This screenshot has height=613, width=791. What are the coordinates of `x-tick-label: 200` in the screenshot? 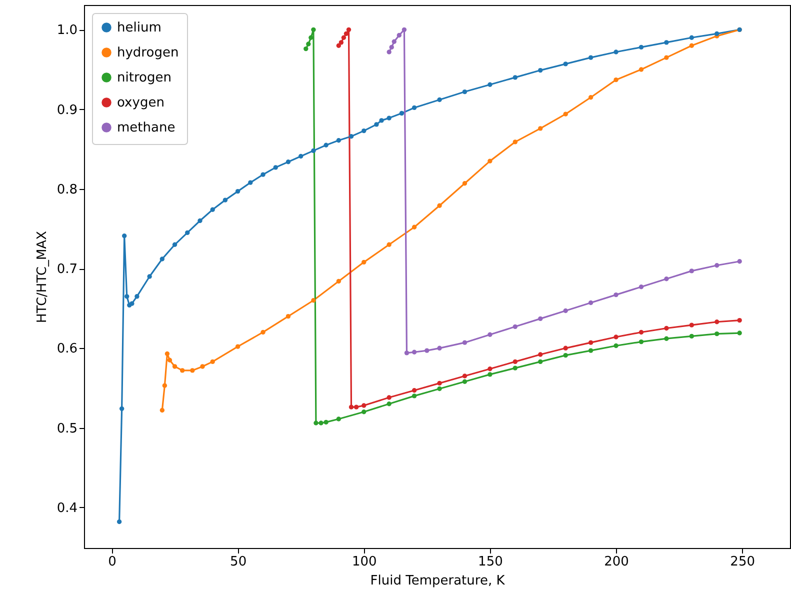 It's located at (616, 562).